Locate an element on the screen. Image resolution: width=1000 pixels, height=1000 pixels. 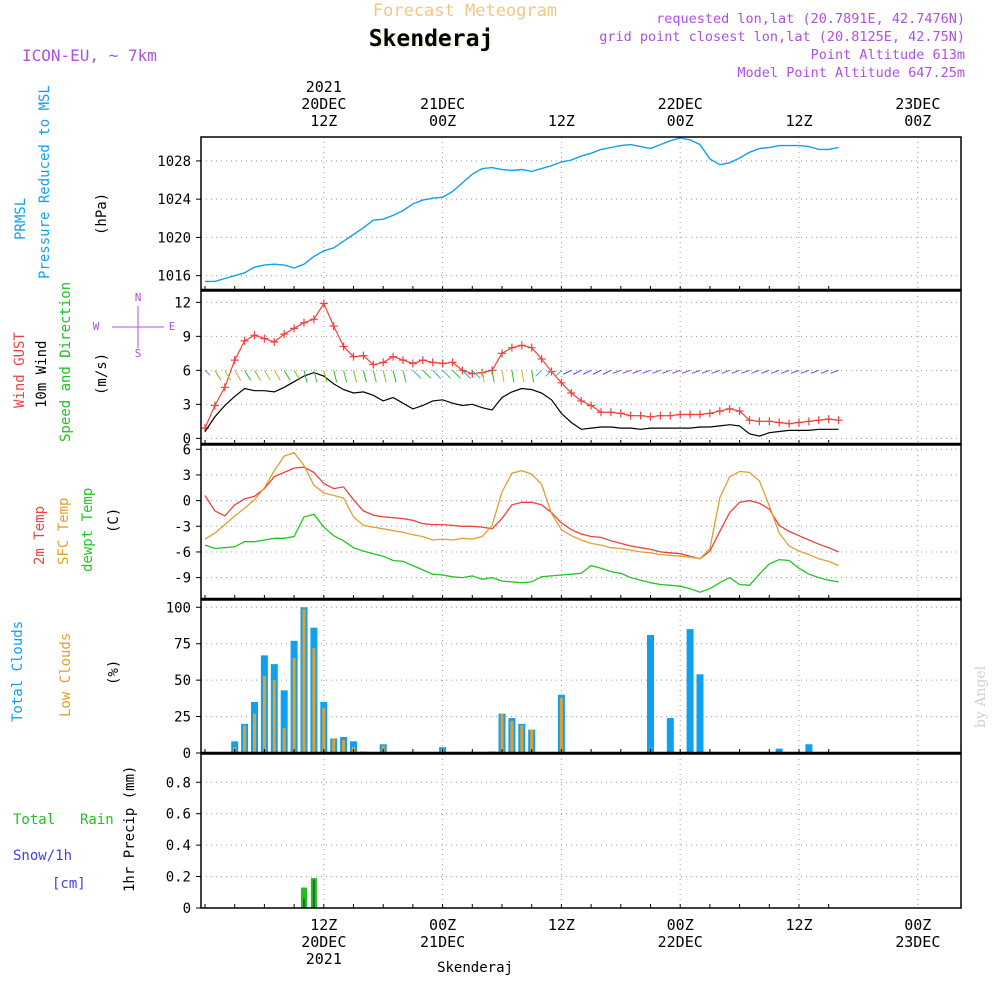
total-rain-label-b: Rain is located at coordinates (97, 820).